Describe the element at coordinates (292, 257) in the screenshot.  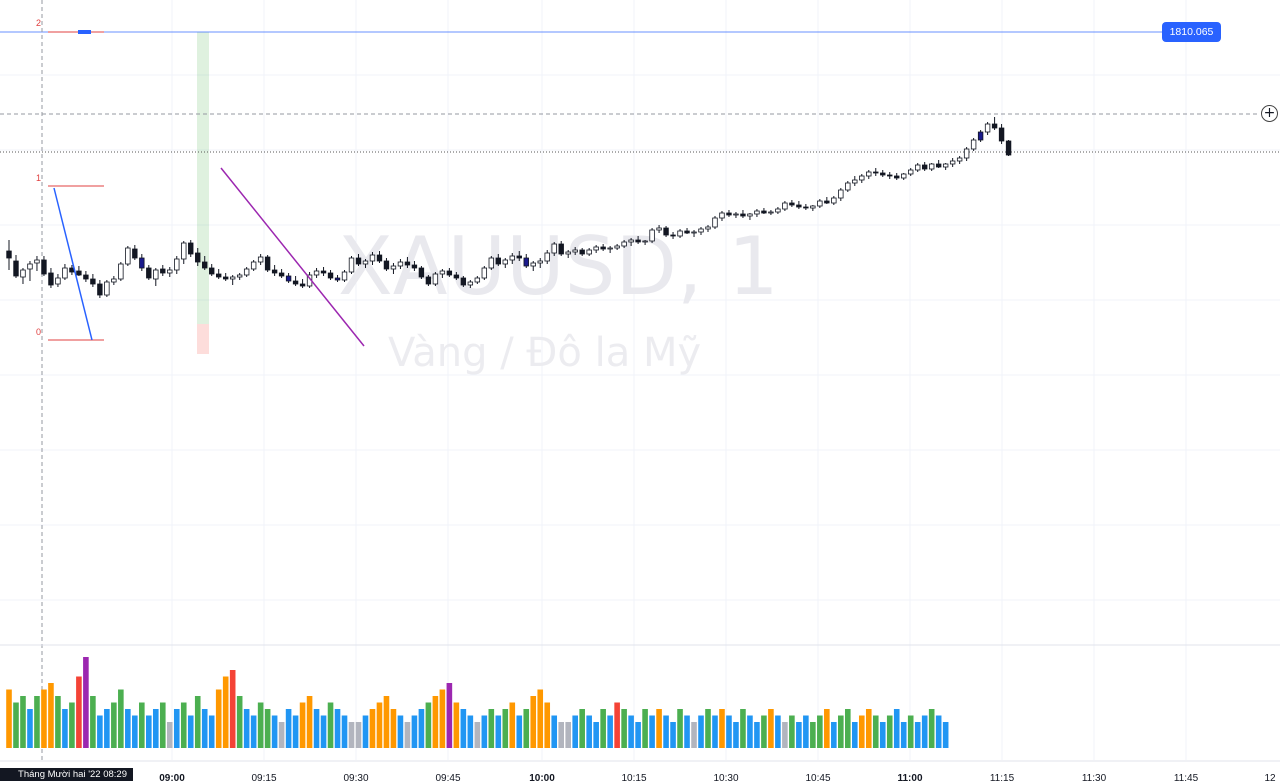
I see `purple-trend-line` at that location.